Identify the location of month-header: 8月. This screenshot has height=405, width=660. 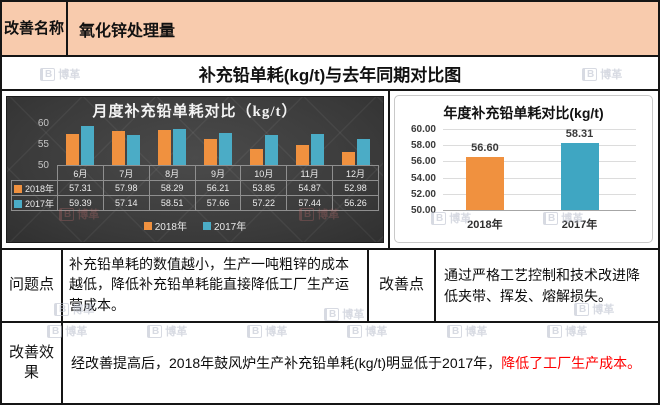
(172, 173).